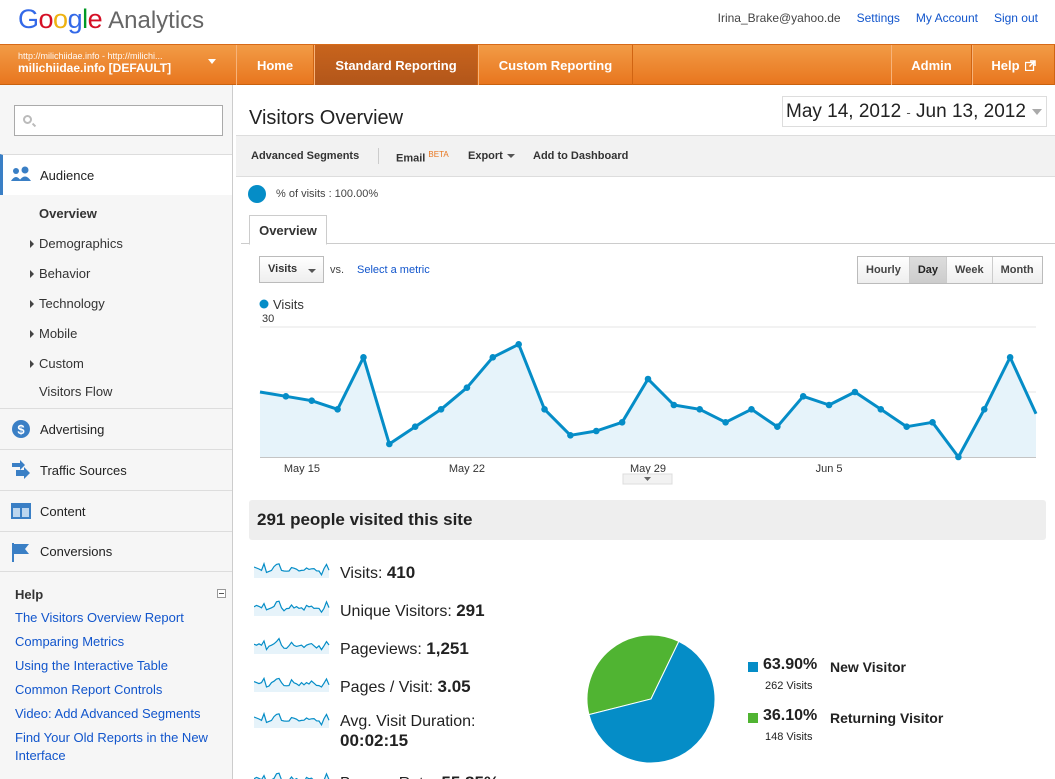  Describe the element at coordinates (111, 19) in the screenshot. I see `google-analytics-logo: Google Analytics` at that location.